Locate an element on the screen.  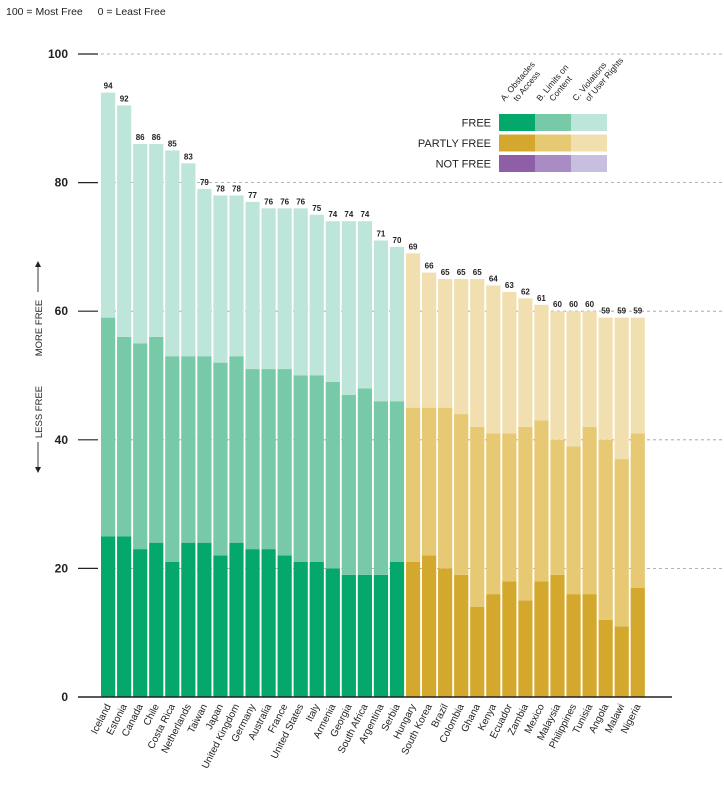
legend-column-header: C. Violationsof User Rights is located at coordinates (597, 79).